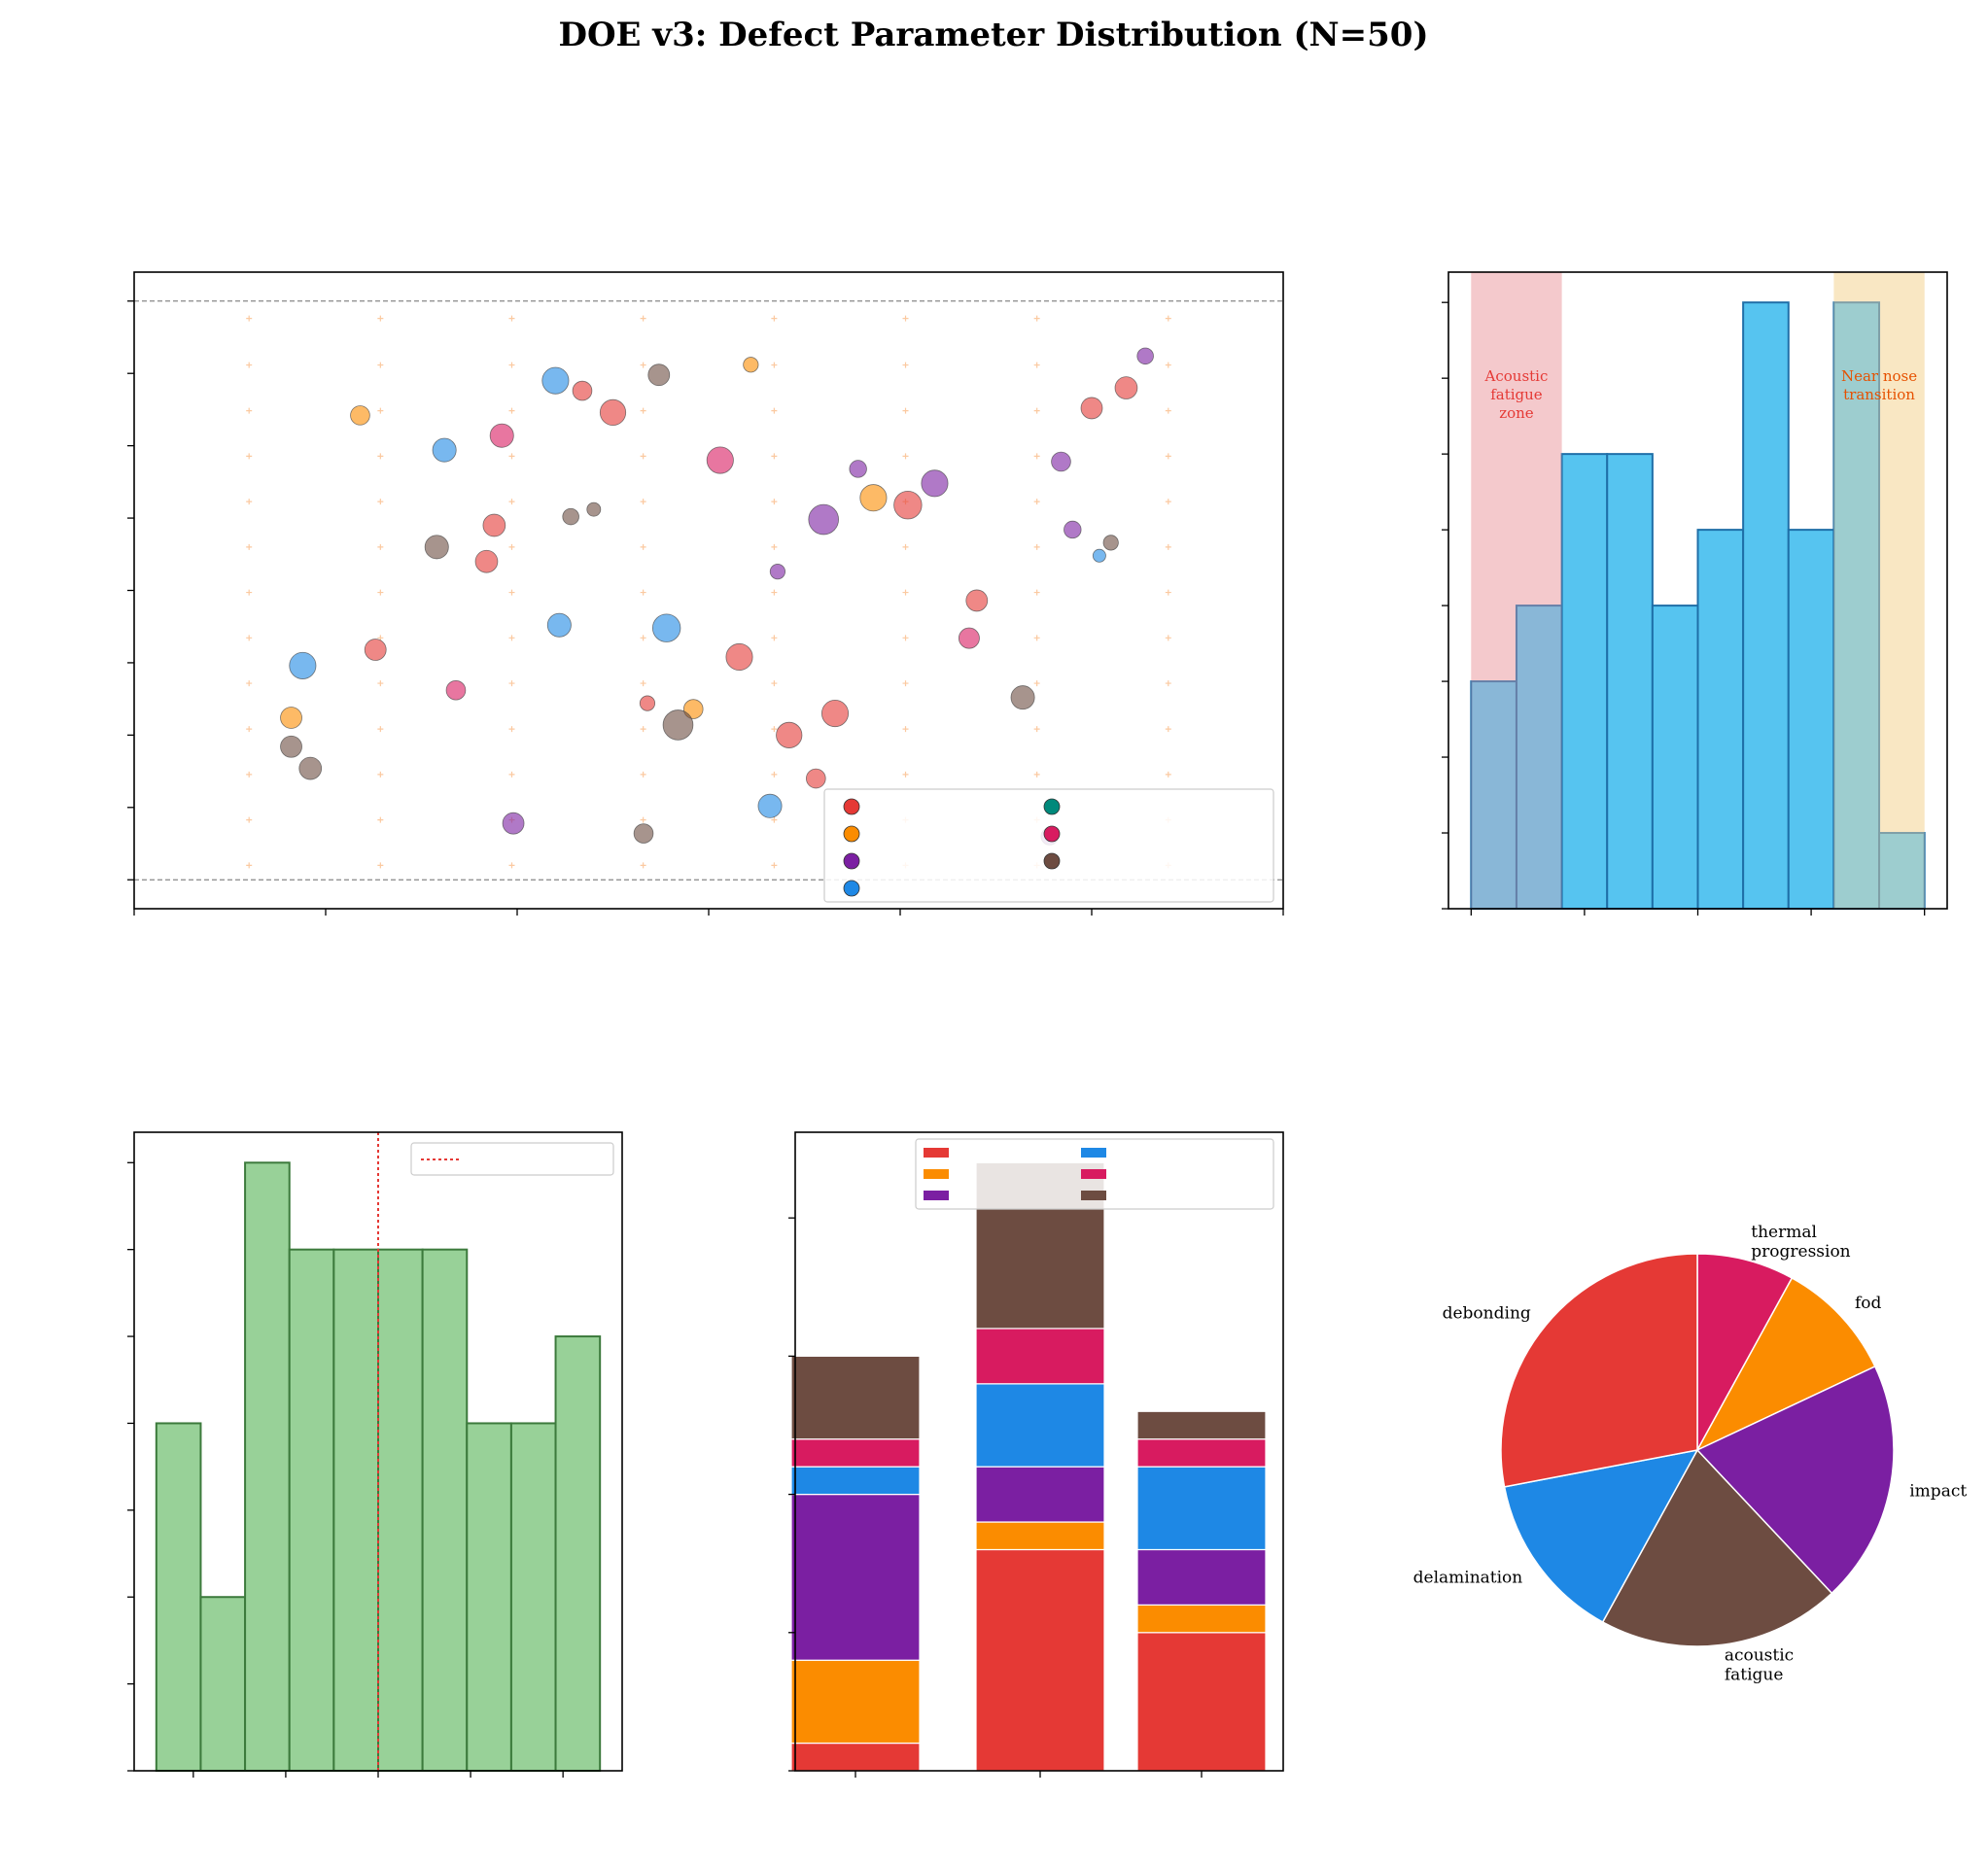 The height and width of the screenshot is (1867, 1988). Describe the element at coordinates (1868, 1303) in the screenshot. I see `pie-category-label: fod` at that location.